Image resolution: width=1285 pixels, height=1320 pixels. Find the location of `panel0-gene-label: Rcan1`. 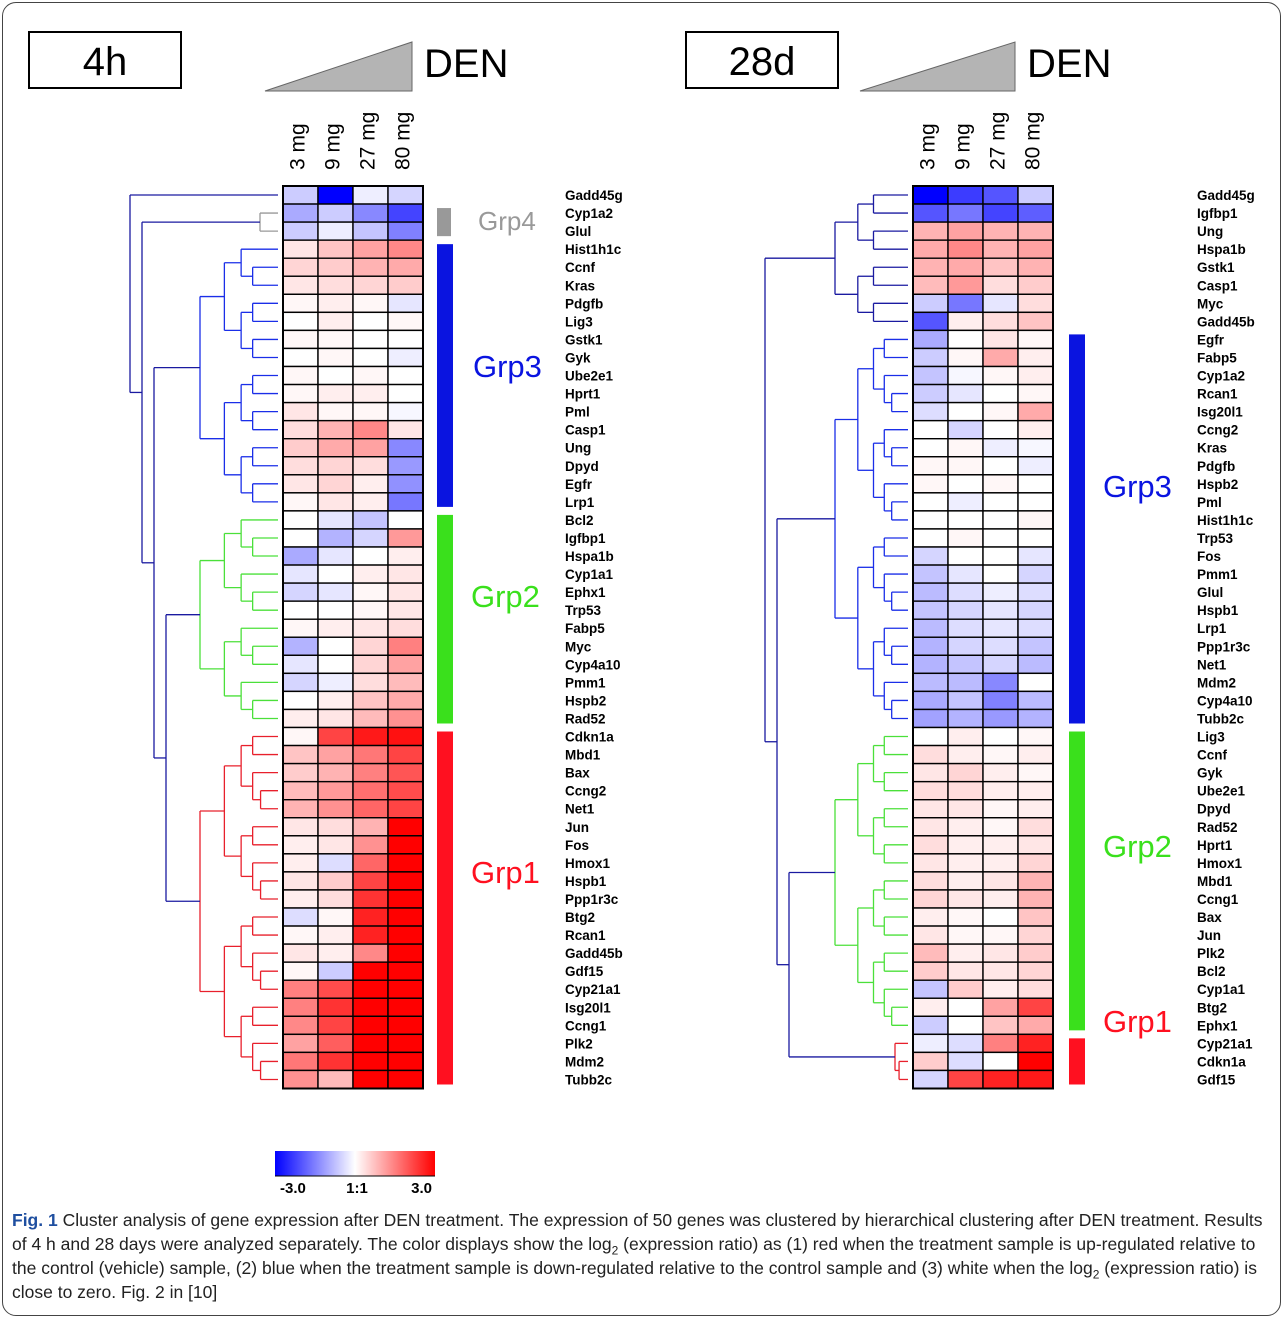

panel0-gene-label: Rcan1 is located at coordinates (585, 935).